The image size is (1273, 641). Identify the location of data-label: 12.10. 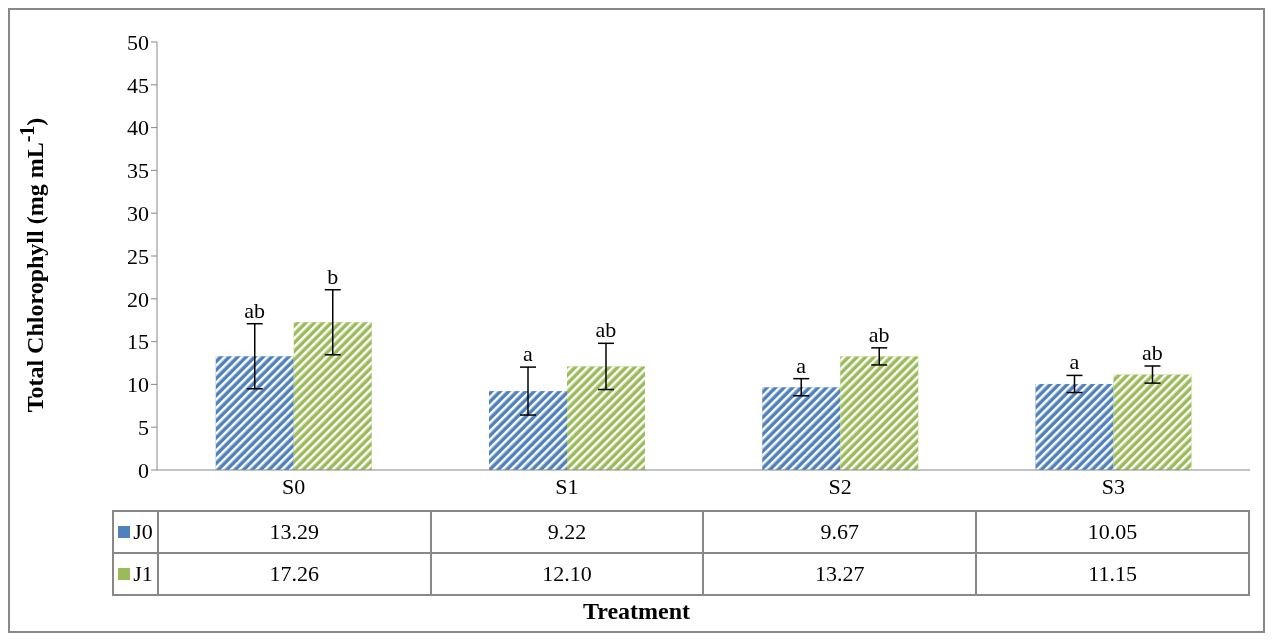
(568, 574).